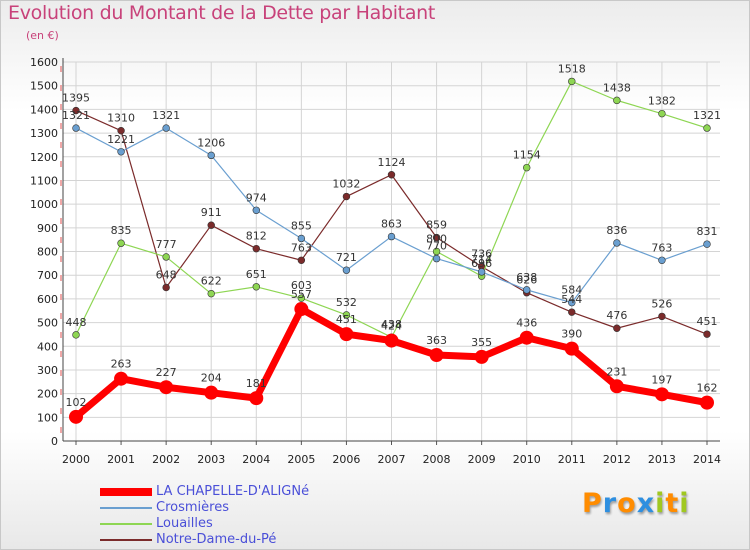  What do you see at coordinates (437, 459) in the screenshot?
I see `x-tick-label: 2008` at bounding box center [437, 459].